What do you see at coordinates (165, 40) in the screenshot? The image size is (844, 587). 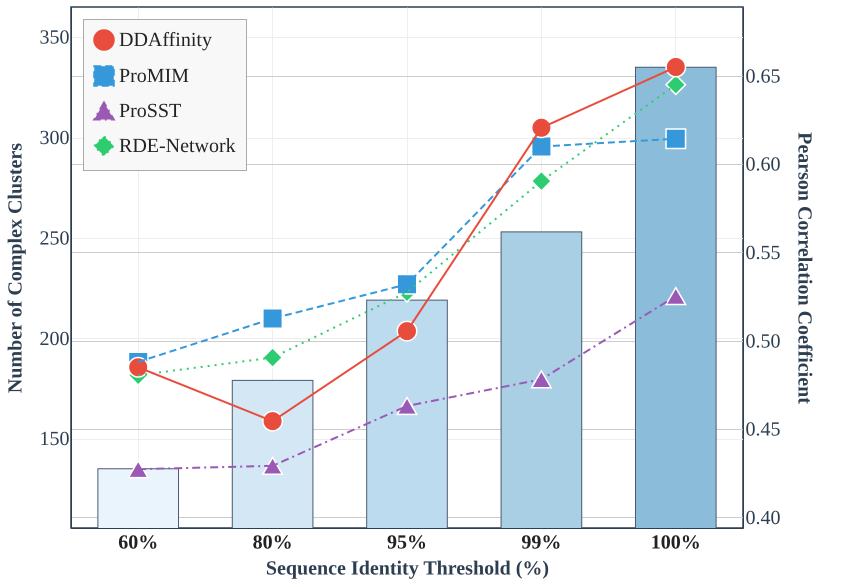 I see `legend-label: DDAffinity` at bounding box center [165, 40].